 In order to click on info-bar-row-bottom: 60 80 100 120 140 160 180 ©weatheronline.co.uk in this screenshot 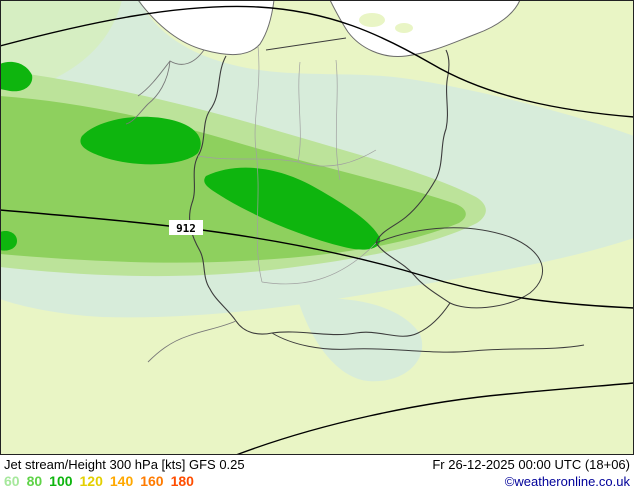, I will do `click(317, 481)`.